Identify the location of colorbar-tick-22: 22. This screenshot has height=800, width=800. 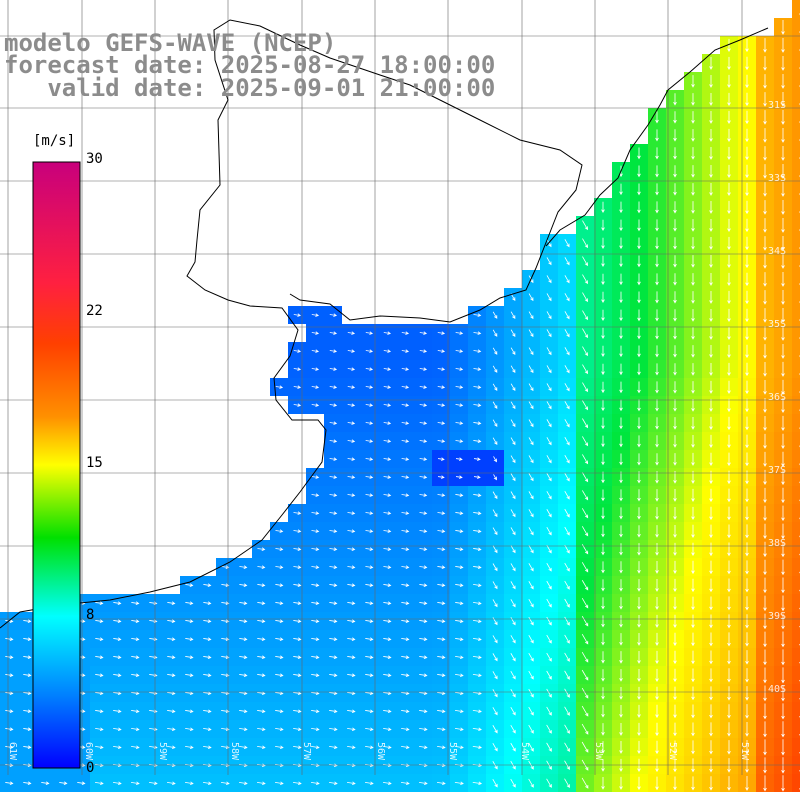
(94, 311).